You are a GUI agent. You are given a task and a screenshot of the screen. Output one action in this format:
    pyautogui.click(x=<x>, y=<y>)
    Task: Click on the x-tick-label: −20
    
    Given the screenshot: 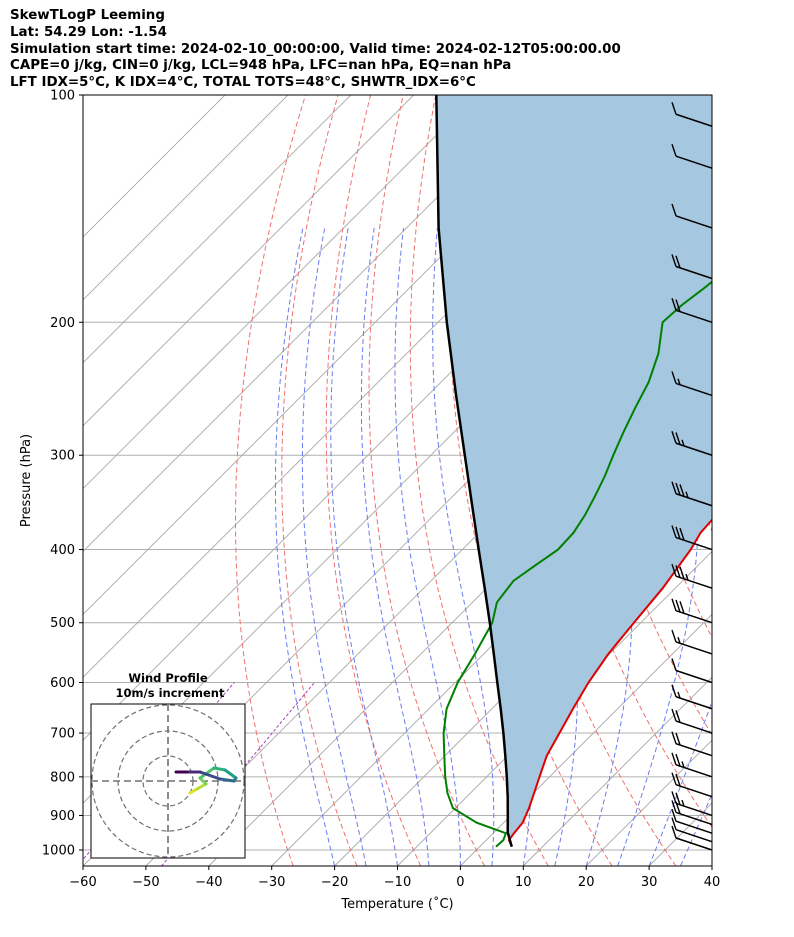 What is the action you would take?
    pyautogui.click(x=334, y=882)
    